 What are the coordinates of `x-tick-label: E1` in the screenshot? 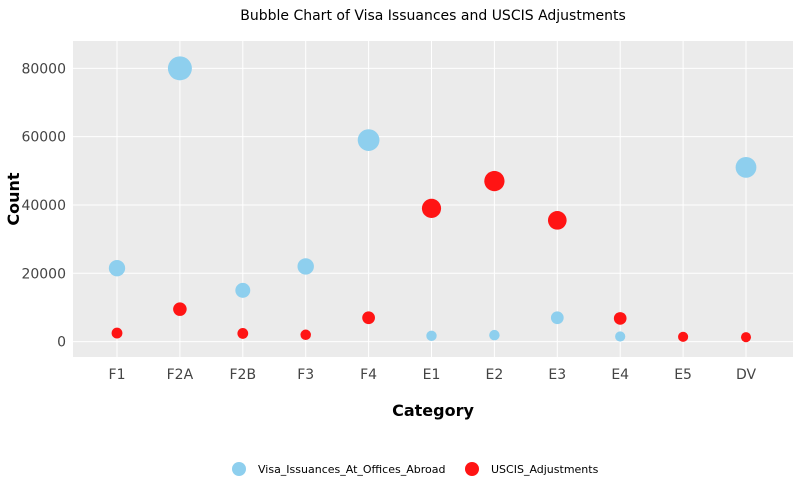 It's located at (432, 375).